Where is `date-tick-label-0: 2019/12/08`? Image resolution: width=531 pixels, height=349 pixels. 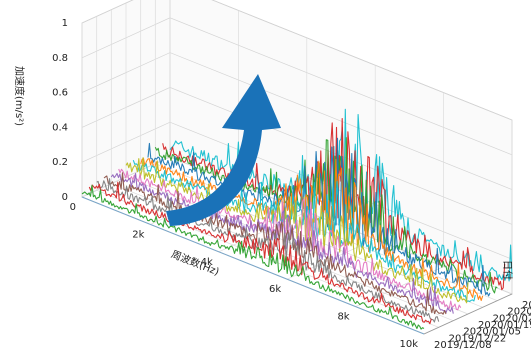 date-tick-label-0: 2019/12/08 is located at coordinates (463, 344).